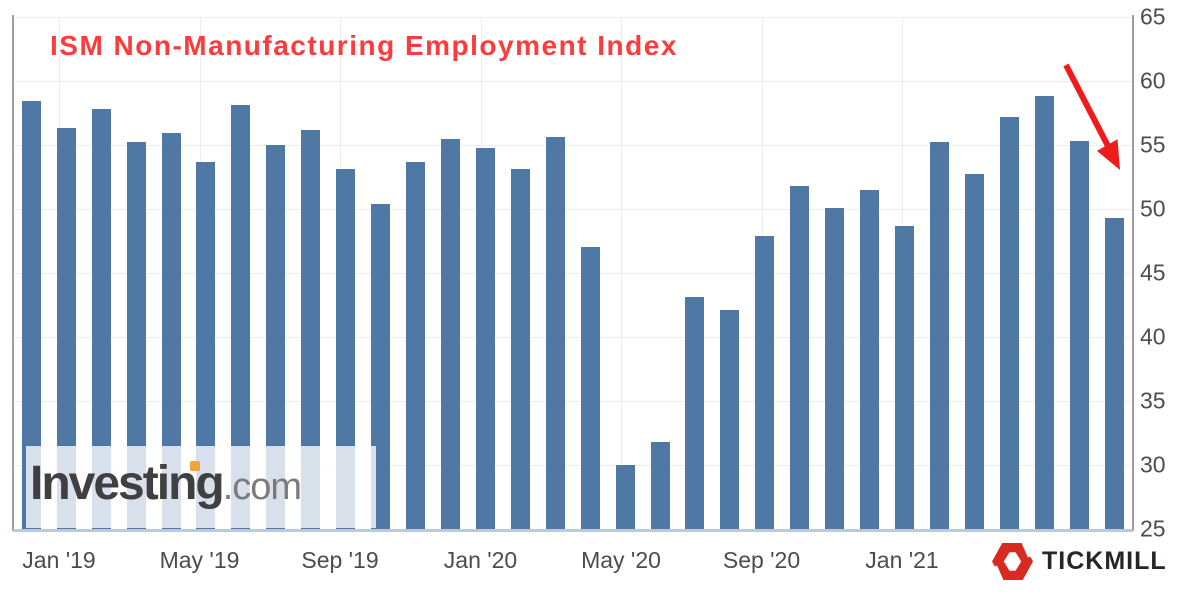 The width and height of the screenshot is (1192, 596). What do you see at coordinates (13, 273) in the screenshot?
I see `y-axis-line-left` at bounding box center [13, 273].